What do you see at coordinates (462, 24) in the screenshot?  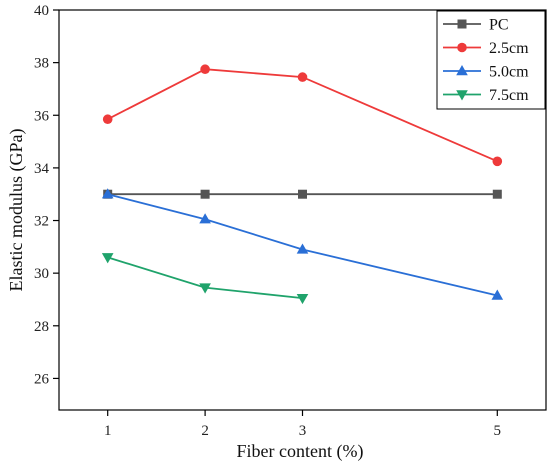 I see `legend-marker-pc` at bounding box center [462, 24].